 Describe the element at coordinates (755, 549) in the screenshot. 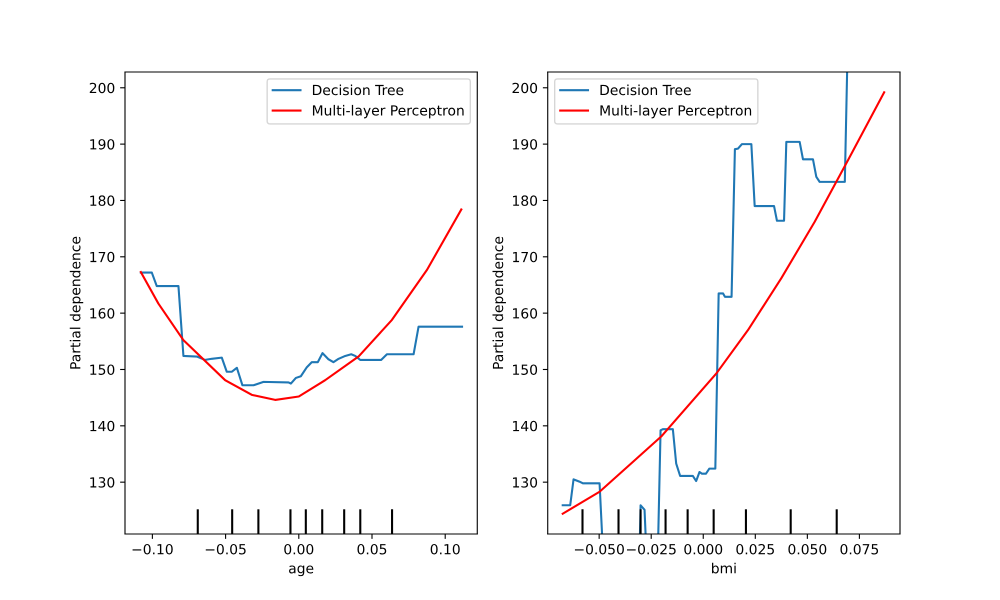

I see `x-tick-label: 0.025` at that location.